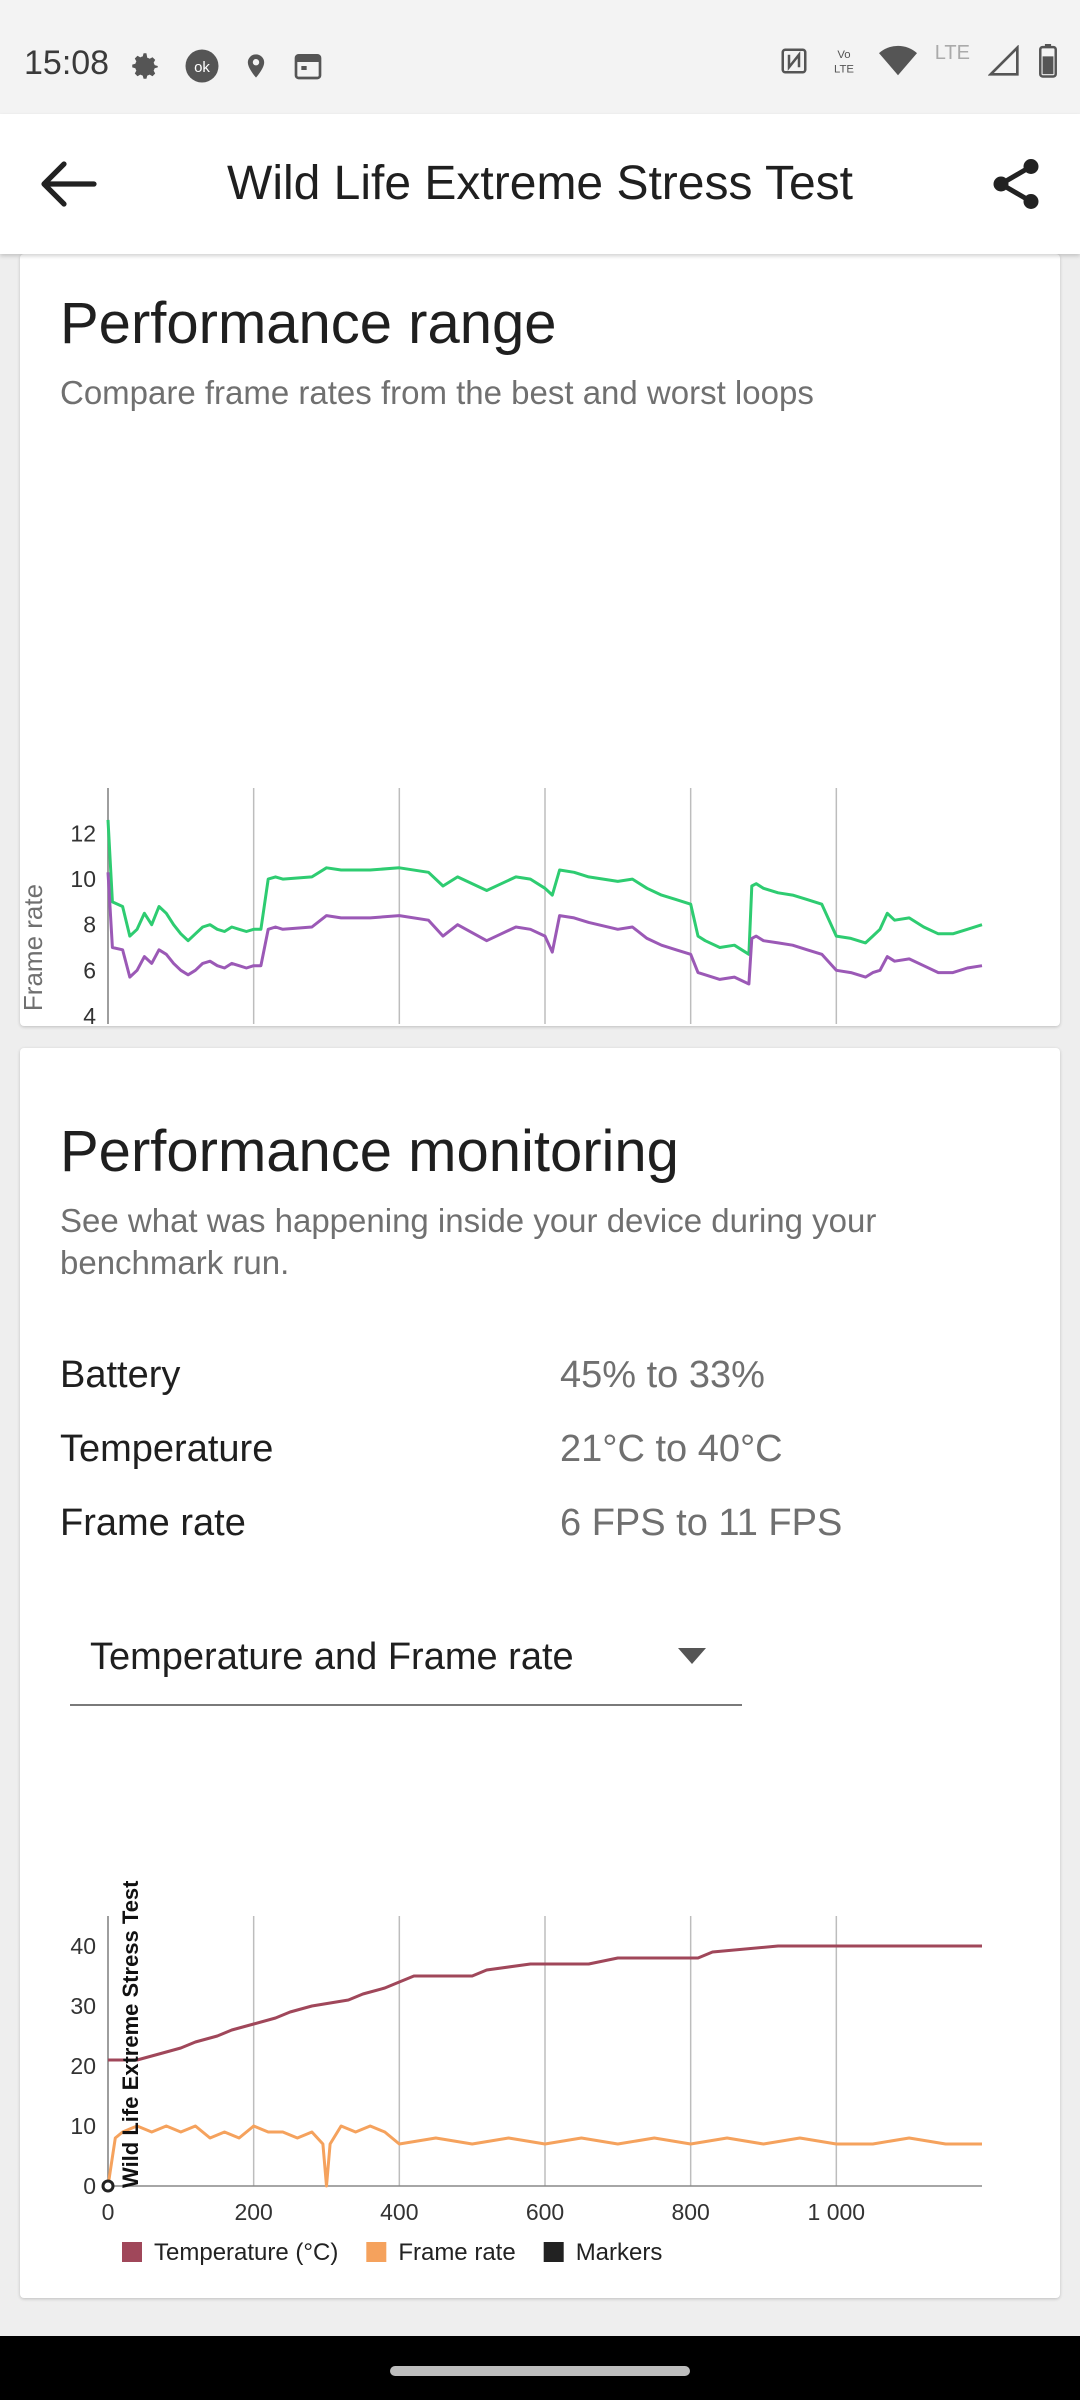 Image resolution: width=1080 pixels, height=2400 pixels. I want to click on battery-icon, so click(1048, 63).